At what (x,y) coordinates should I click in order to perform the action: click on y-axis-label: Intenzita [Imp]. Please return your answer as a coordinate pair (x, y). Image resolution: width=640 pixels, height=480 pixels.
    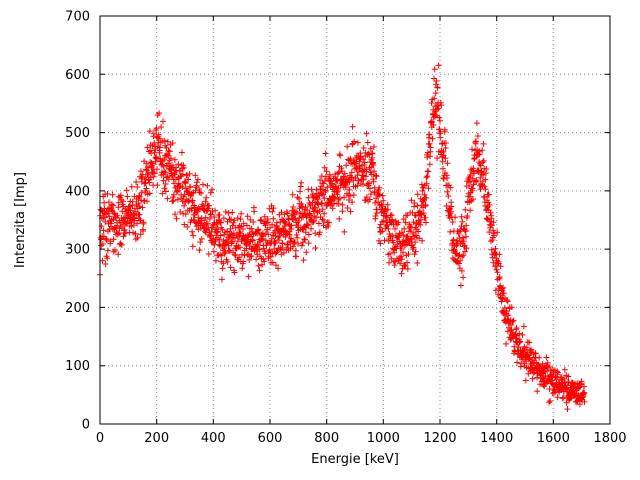
    Looking at the image, I should click on (20, 220).